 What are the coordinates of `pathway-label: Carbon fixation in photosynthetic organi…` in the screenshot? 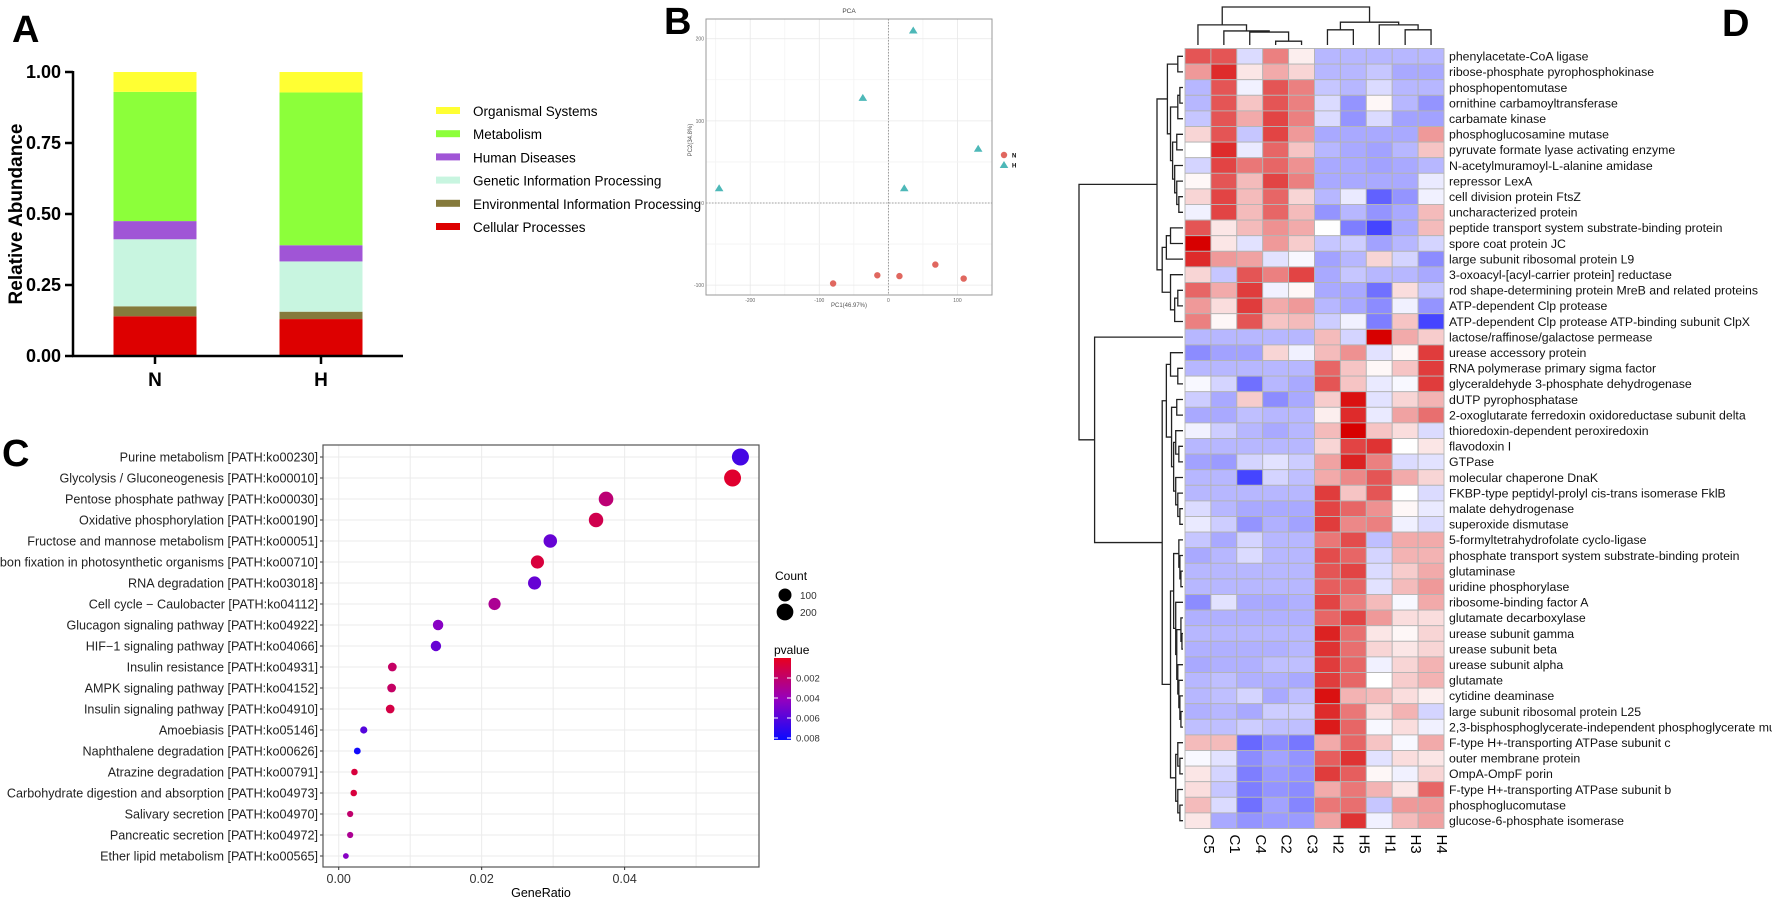 It's located at (159, 563).